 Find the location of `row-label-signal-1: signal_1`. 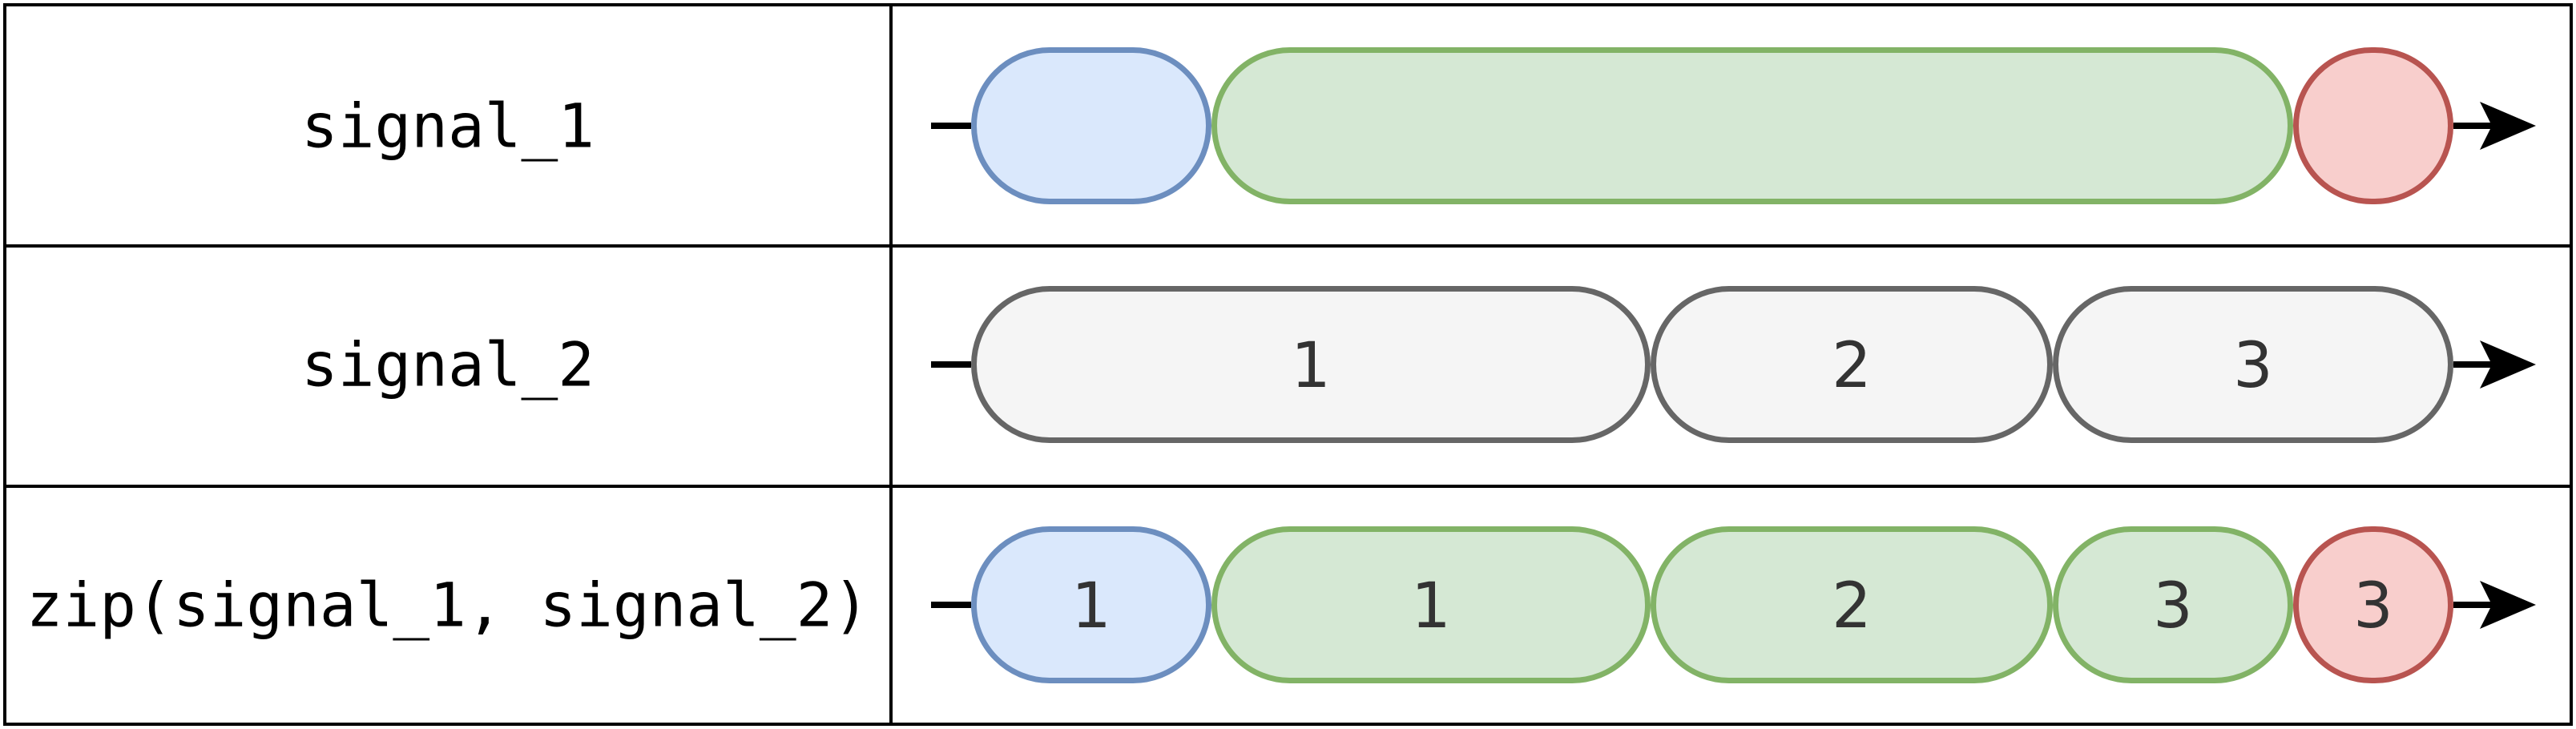

row-label-signal-1: signal_1 is located at coordinates (448, 126).